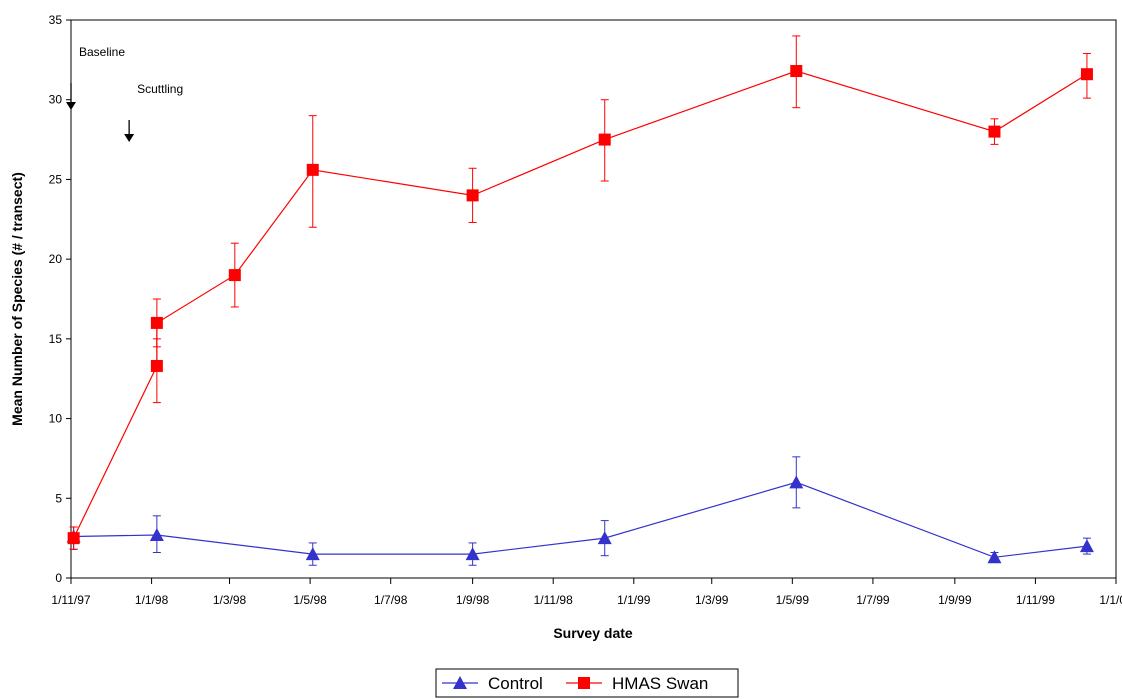 The height and width of the screenshot is (699, 1122). I want to click on x-tick-label: 1/11/97, so click(70, 600).